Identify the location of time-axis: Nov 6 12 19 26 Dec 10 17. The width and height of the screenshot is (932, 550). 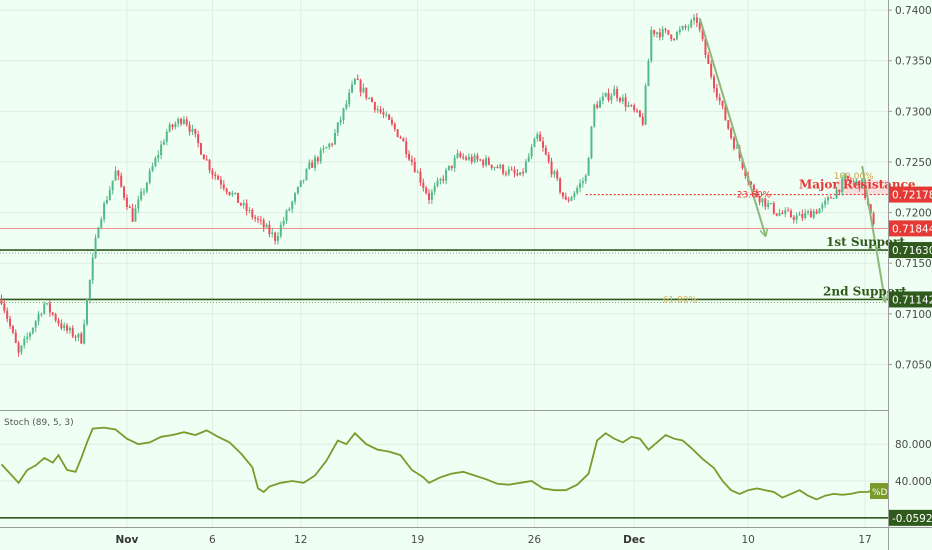
(493, 540).